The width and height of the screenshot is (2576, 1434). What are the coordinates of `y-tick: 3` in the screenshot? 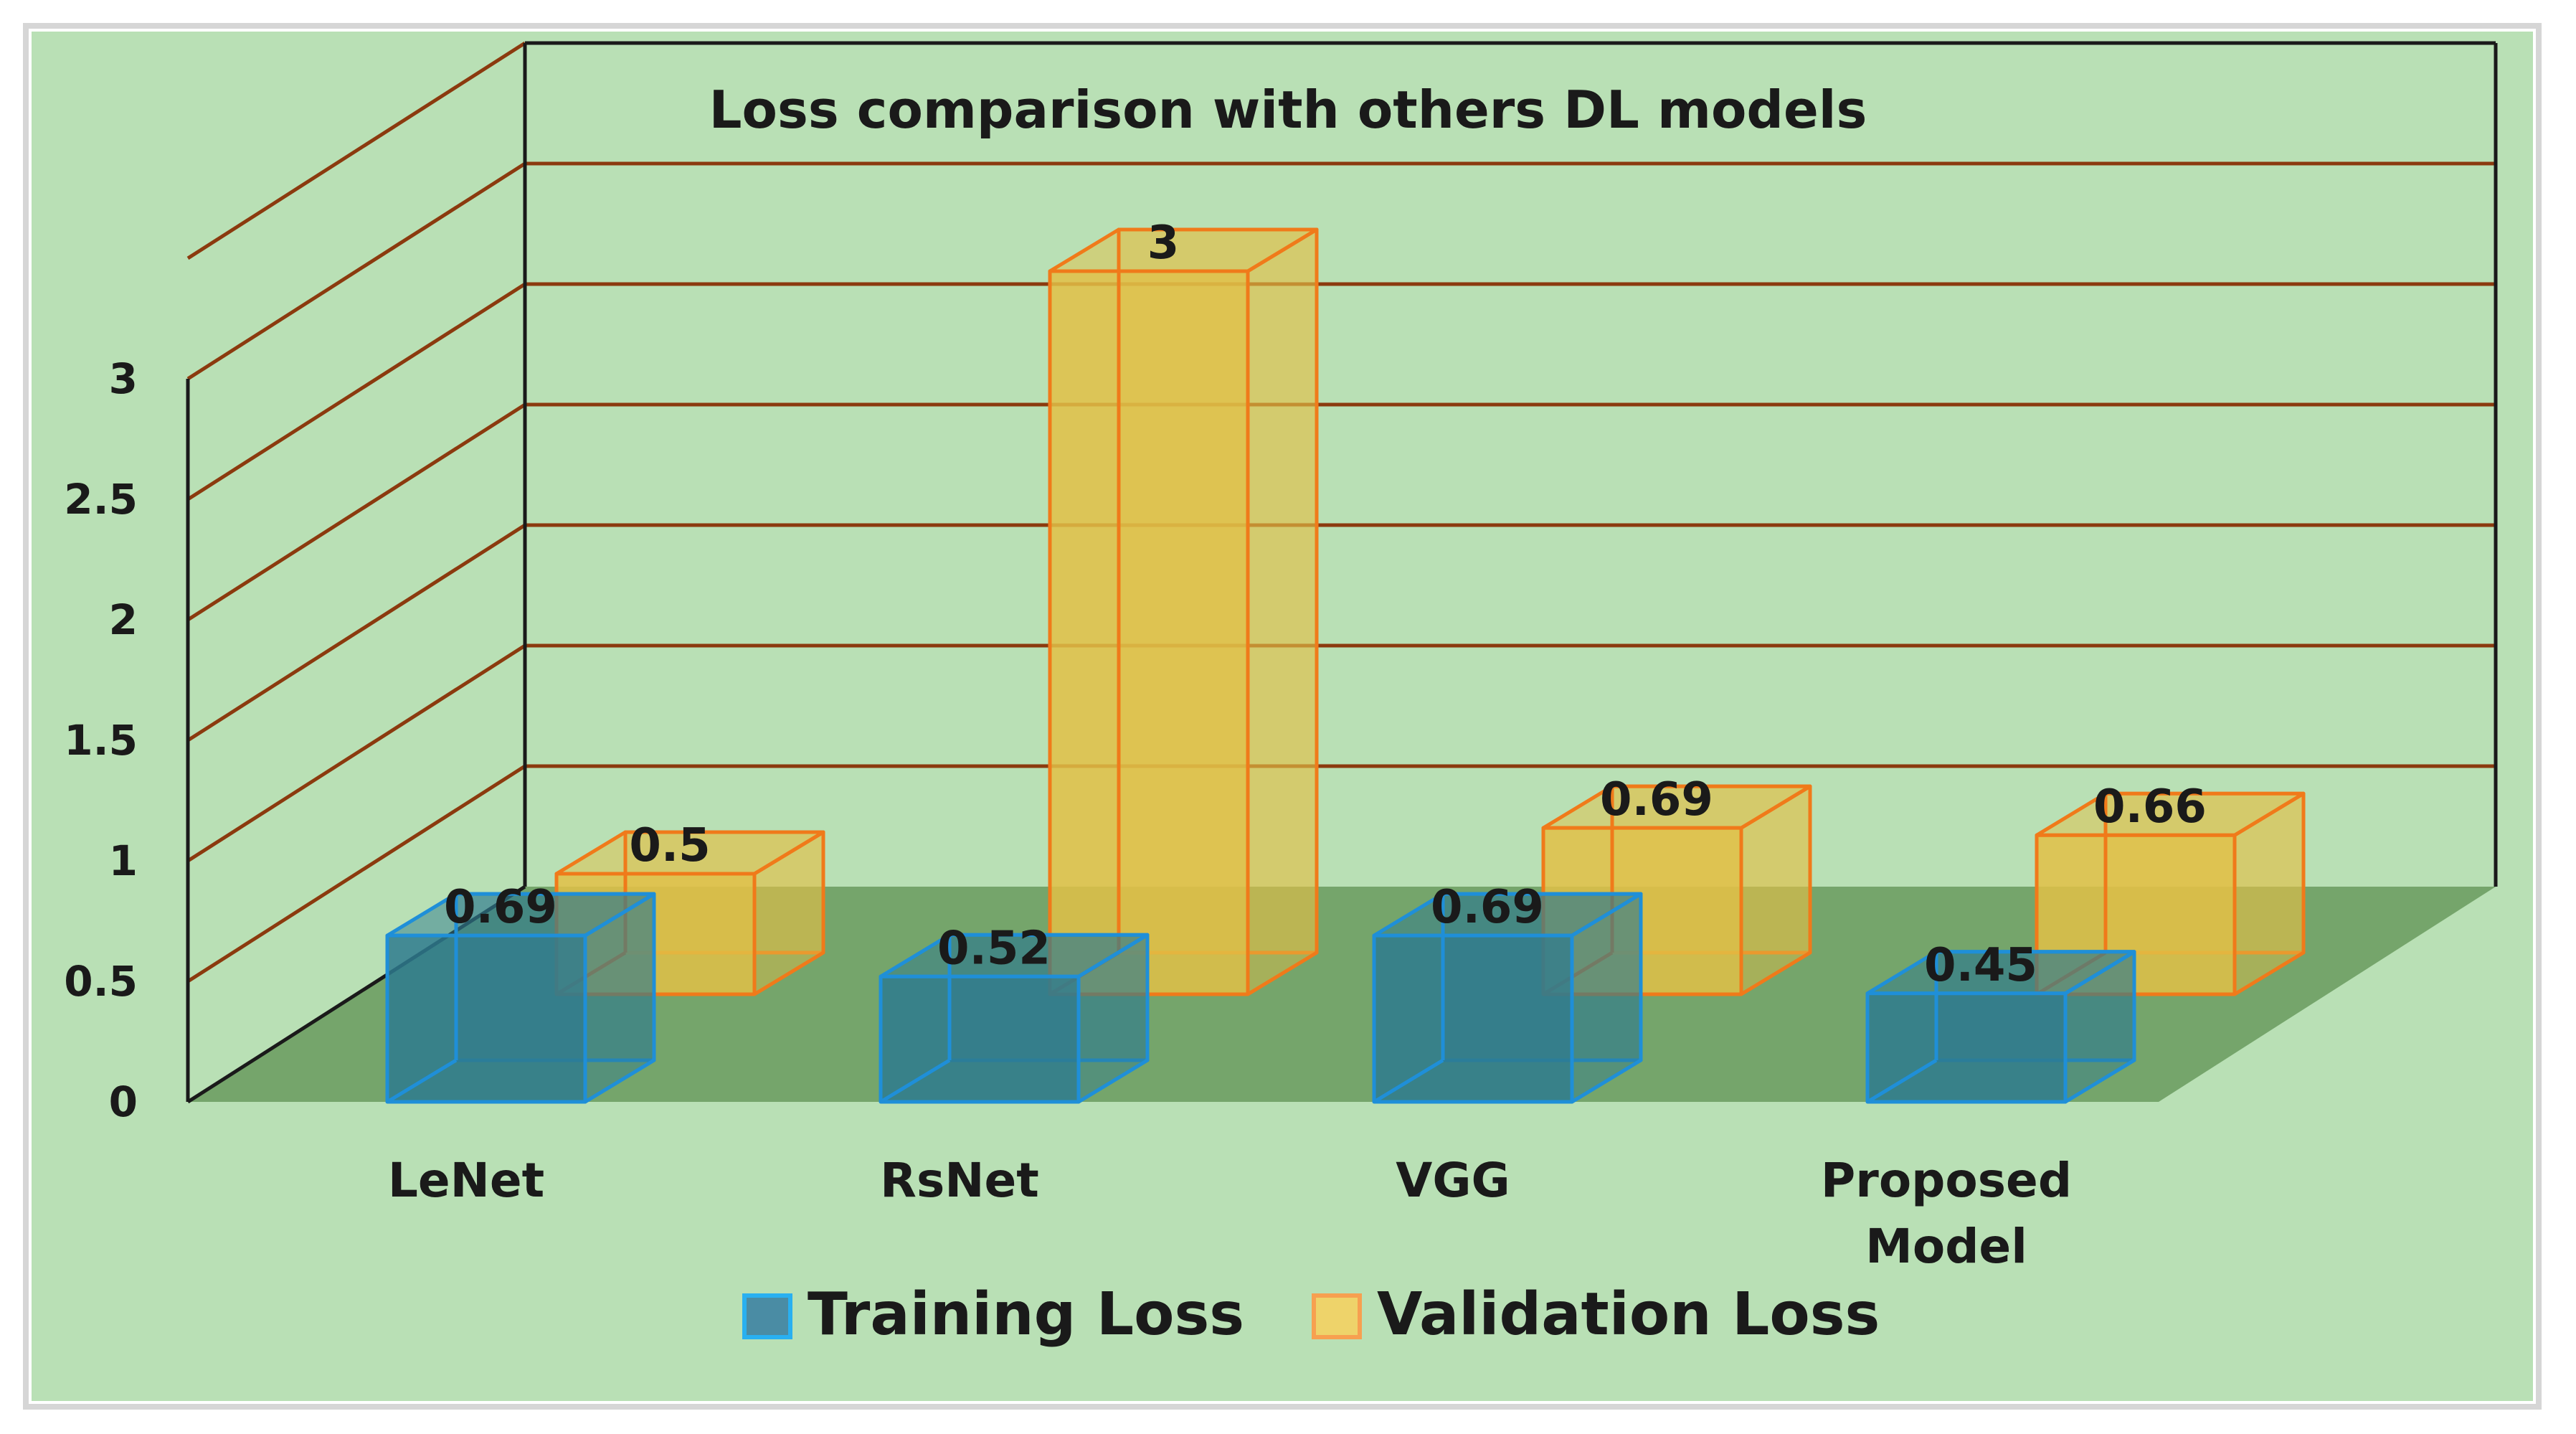 It's located at (123, 378).